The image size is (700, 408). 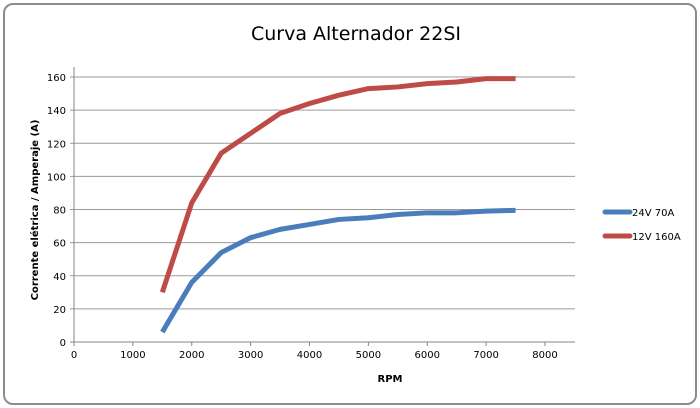 What do you see at coordinates (368, 355) in the screenshot?
I see `x-tick-label: 5000` at bounding box center [368, 355].